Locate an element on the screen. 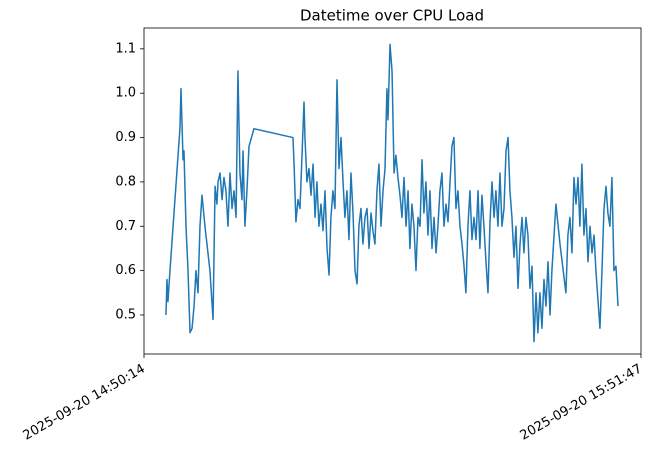 Image resolution: width=649 pixels, height=461 pixels. y-tick-label: 1.0 is located at coordinates (125, 93).